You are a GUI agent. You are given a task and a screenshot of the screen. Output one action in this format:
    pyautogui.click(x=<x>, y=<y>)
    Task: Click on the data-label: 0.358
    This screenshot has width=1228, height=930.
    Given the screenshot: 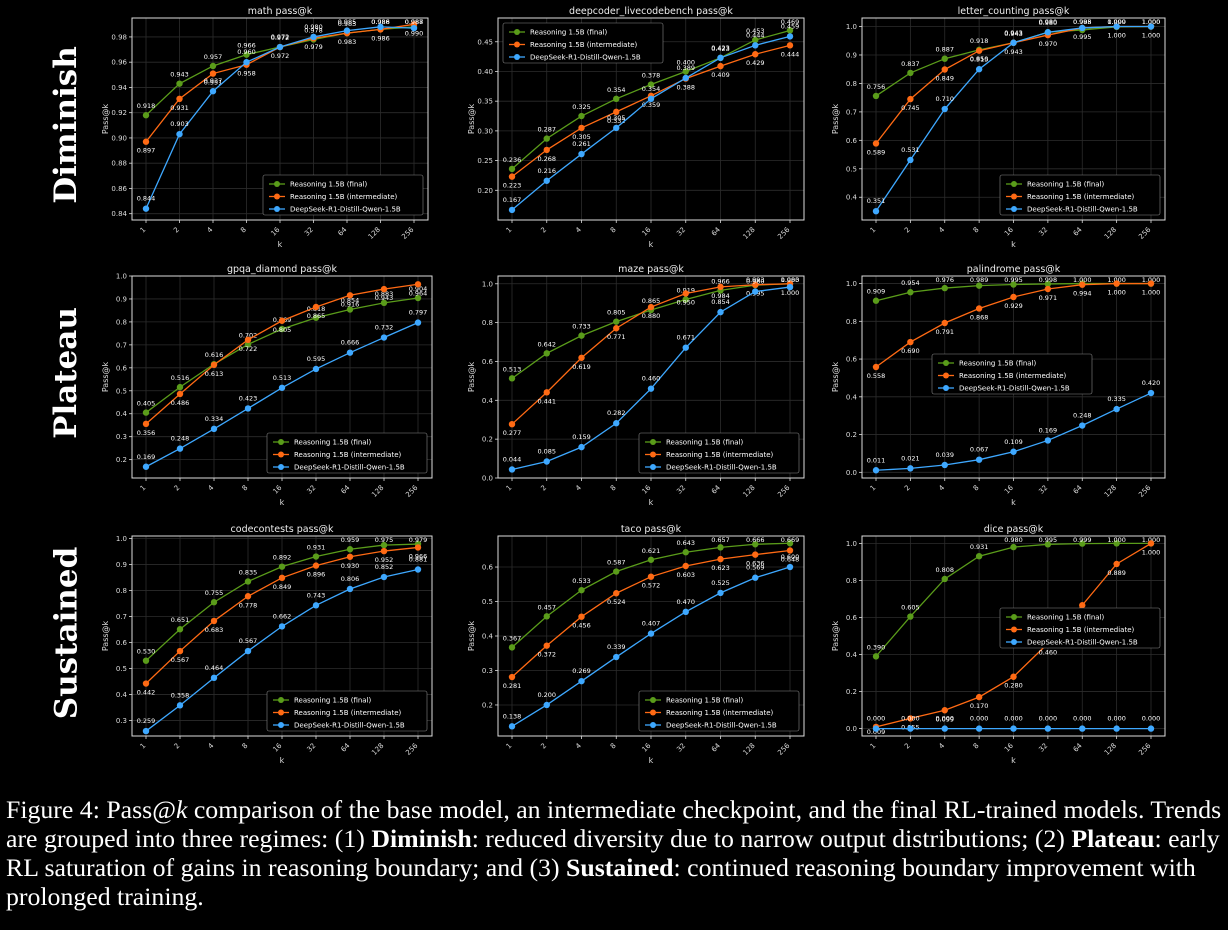 What is the action you would take?
    pyautogui.click(x=180, y=695)
    